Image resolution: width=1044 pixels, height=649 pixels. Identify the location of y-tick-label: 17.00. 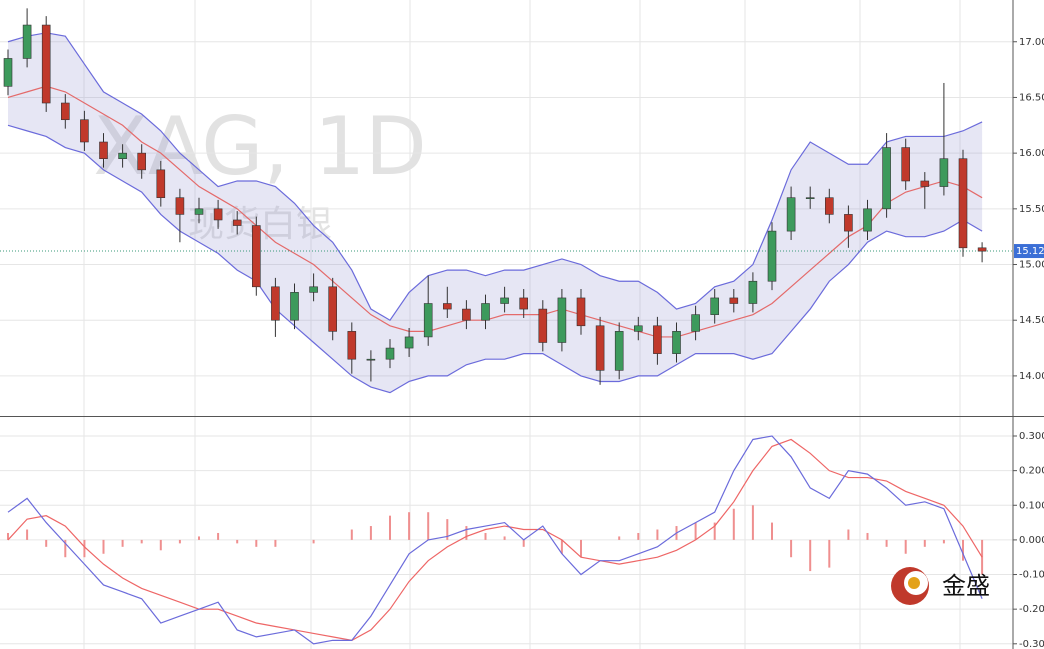
(1031, 42).